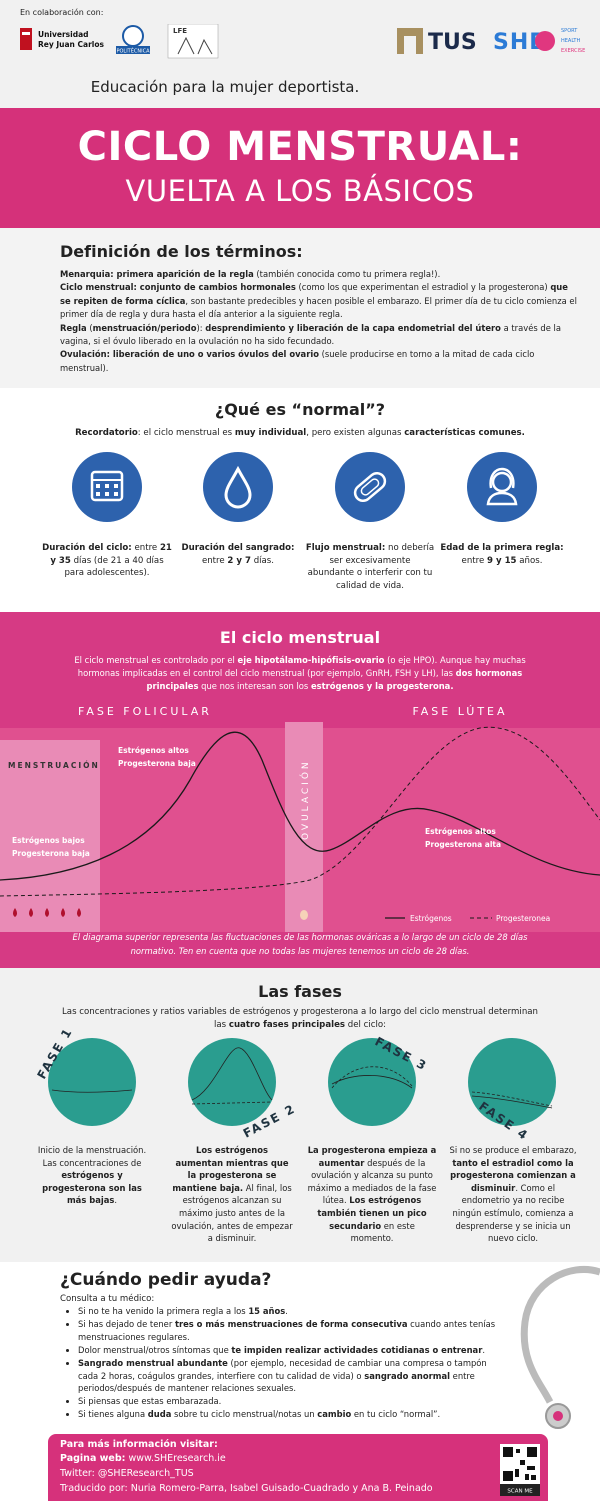  What do you see at coordinates (254, 686) in the screenshot?
I see `text-run: que nos interesan son los` at bounding box center [254, 686].